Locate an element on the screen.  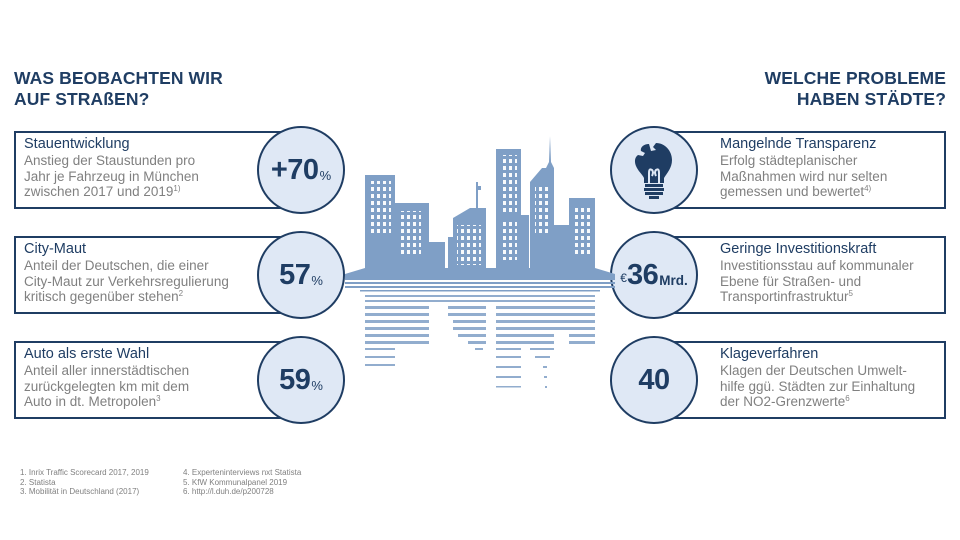
broken-lightbulb-icon is located at coordinates (653, 171).